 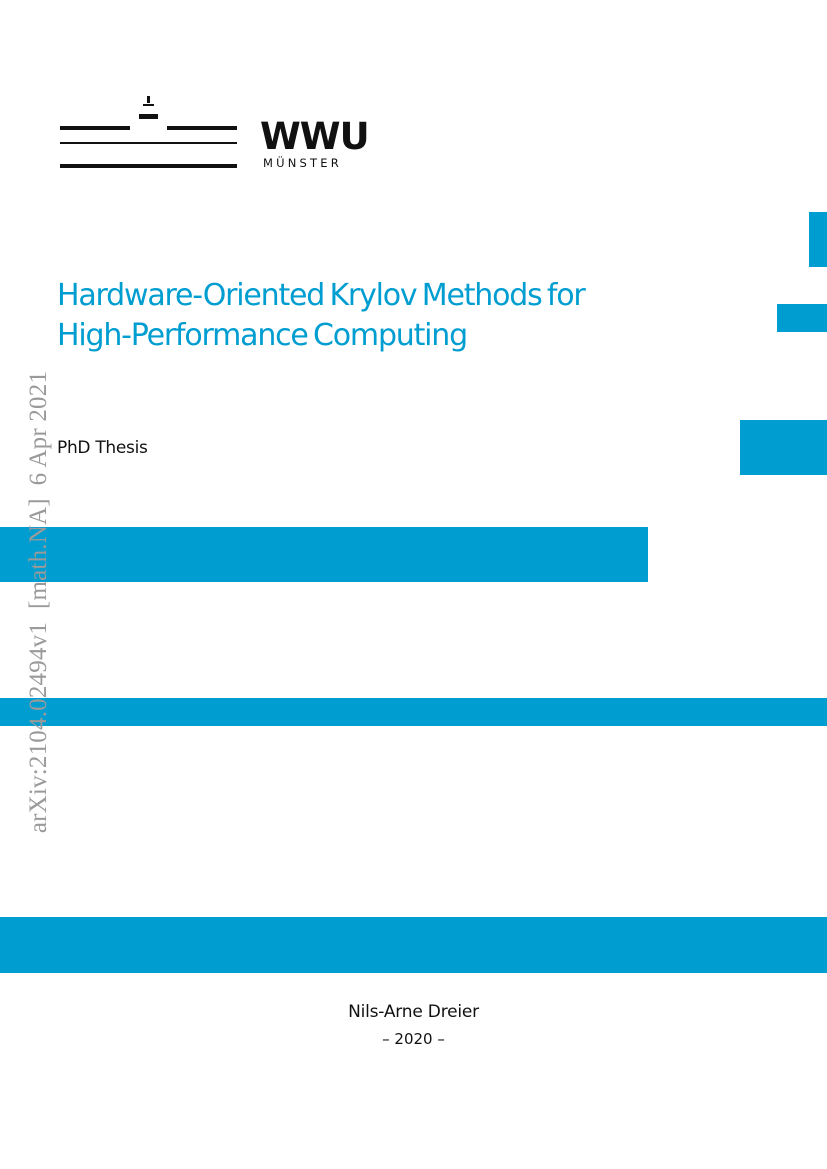 What do you see at coordinates (302, 163) in the screenshot?
I see `logo-city: MÜNSTER` at bounding box center [302, 163].